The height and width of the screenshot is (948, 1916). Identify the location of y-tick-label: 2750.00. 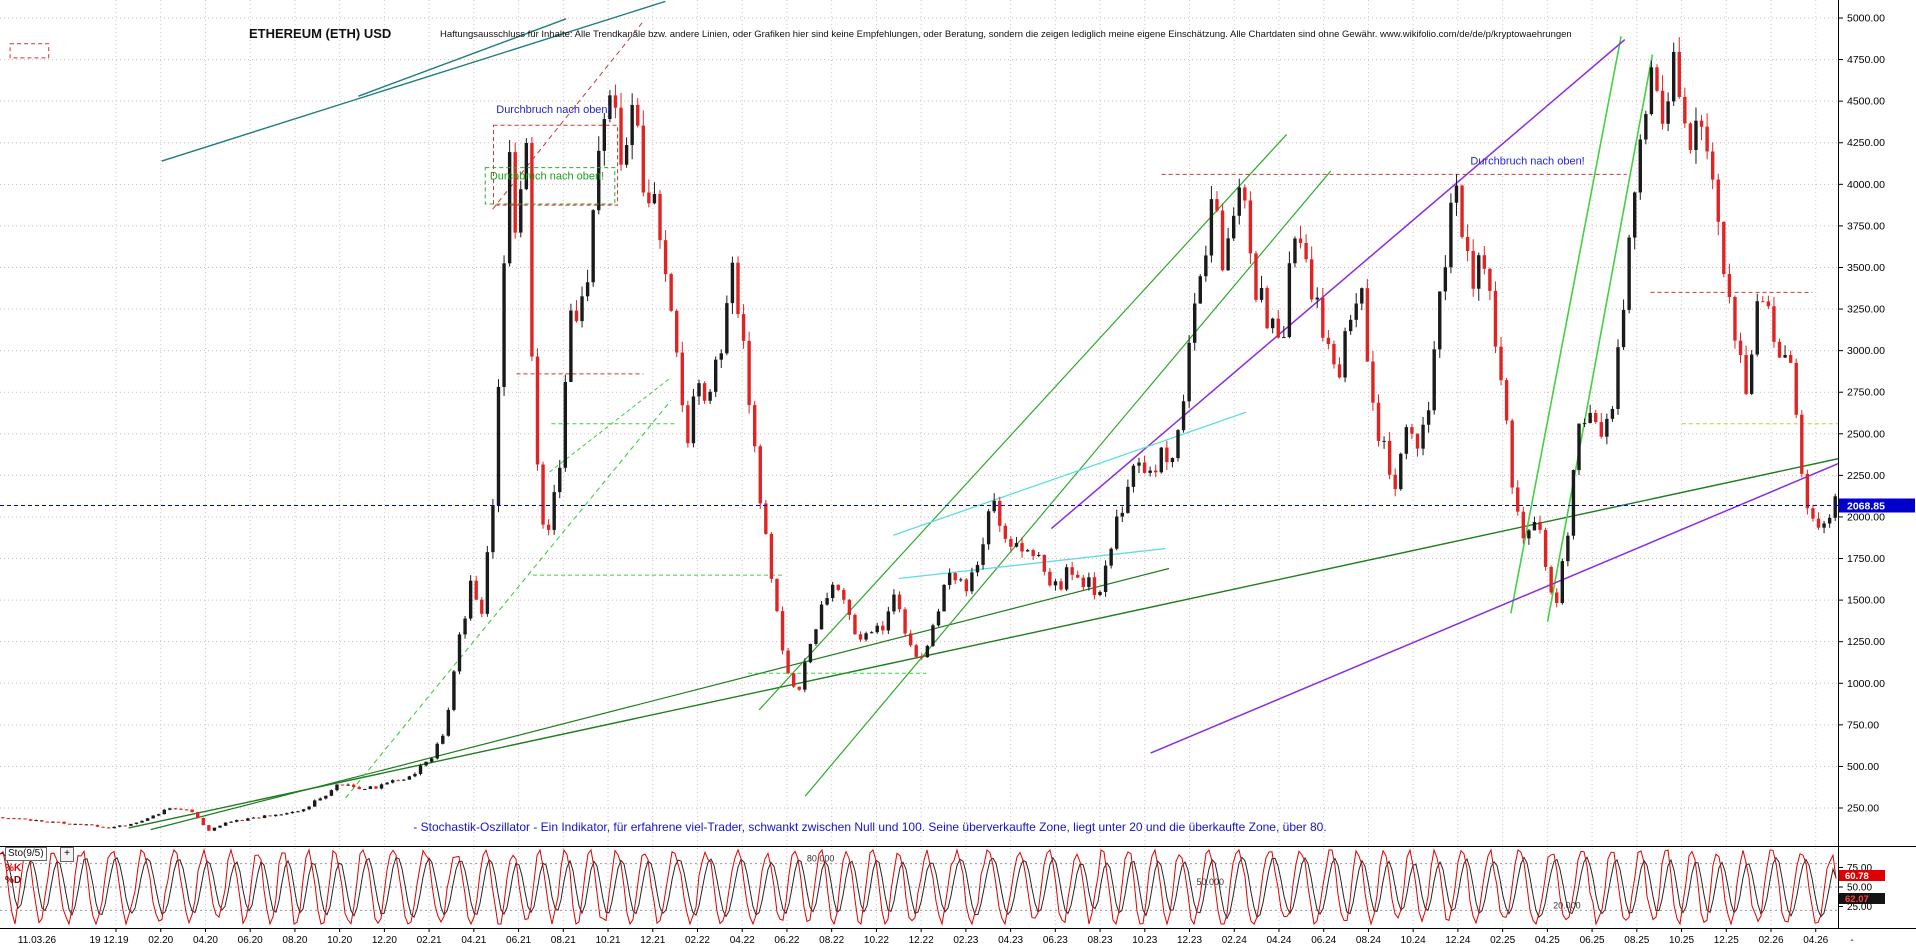
(1866, 393).